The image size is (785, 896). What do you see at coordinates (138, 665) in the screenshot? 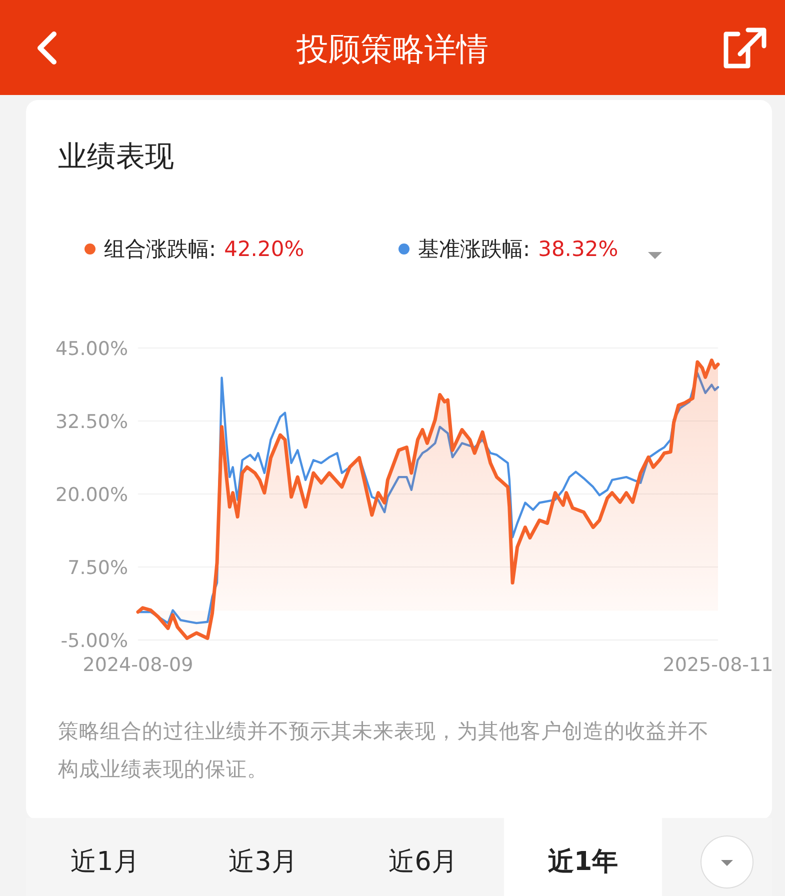
I see `x-tick-label: 2024-08-09` at bounding box center [138, 665].